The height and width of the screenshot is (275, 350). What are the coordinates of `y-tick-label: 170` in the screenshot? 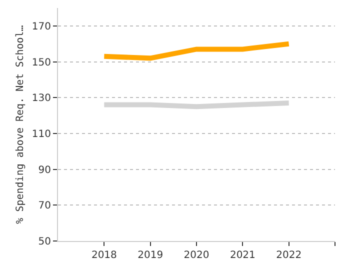 It's located at (41, 26).